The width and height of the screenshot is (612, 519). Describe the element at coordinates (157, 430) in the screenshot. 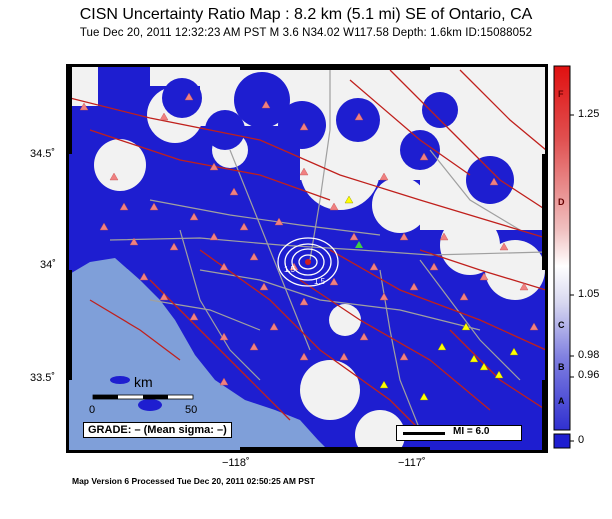

I see `grade-box: GRADE: – (Mean sigma: –)` at that location.